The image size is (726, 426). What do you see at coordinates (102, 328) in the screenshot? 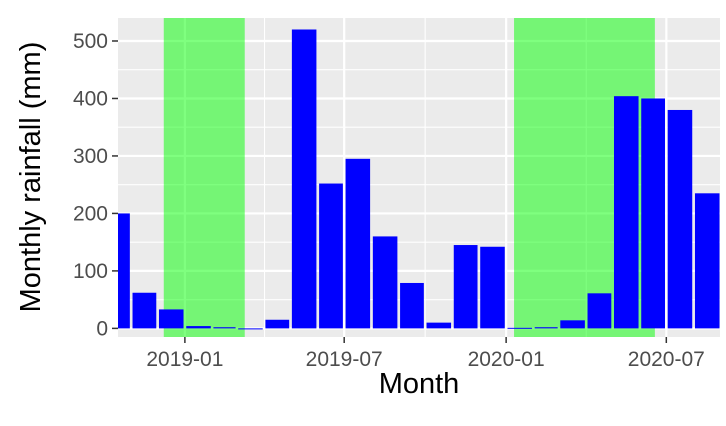
I see `y-tick-label: 0` at bounding box center [102, 328].